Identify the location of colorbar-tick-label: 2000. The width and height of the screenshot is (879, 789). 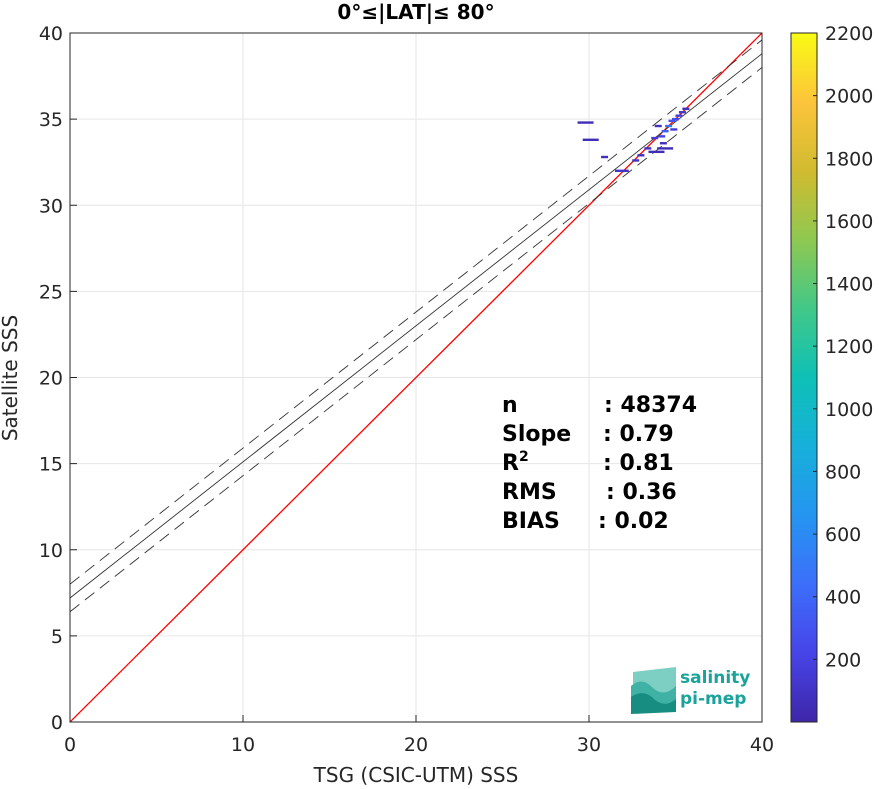
(849, 97).